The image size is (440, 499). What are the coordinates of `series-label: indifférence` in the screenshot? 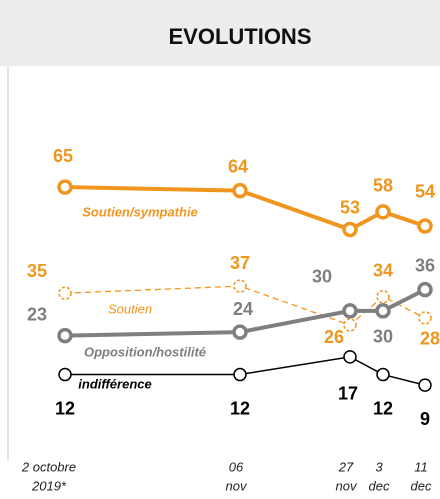 It's located at (114, 383).